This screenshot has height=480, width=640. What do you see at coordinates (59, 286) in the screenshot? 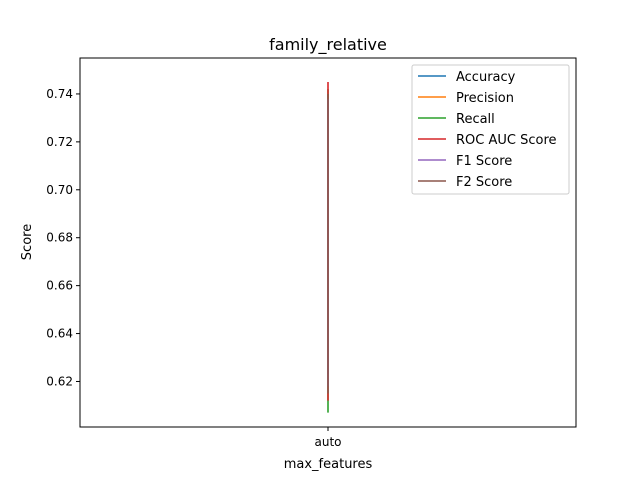
I see `y-tick-label: 0.66` at bounding box center [59, 286].